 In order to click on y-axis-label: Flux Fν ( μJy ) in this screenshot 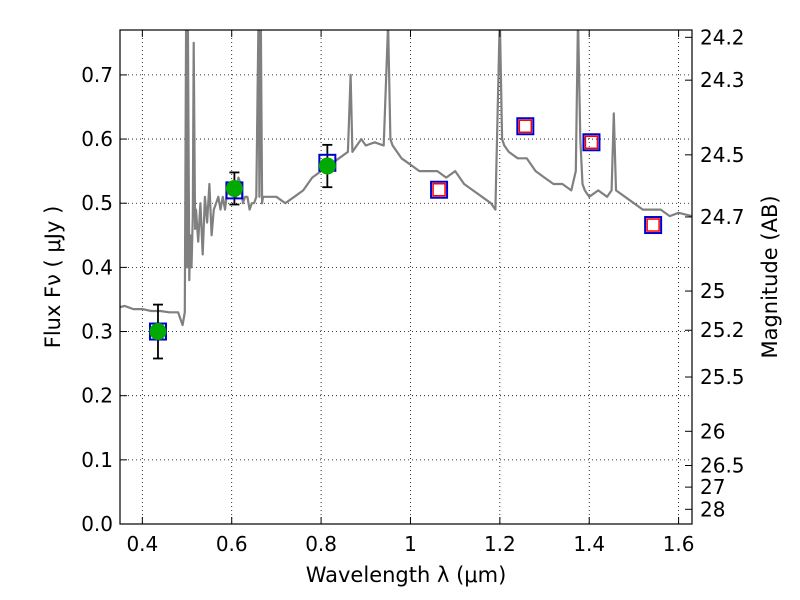, I will do `click(53, 277)`.